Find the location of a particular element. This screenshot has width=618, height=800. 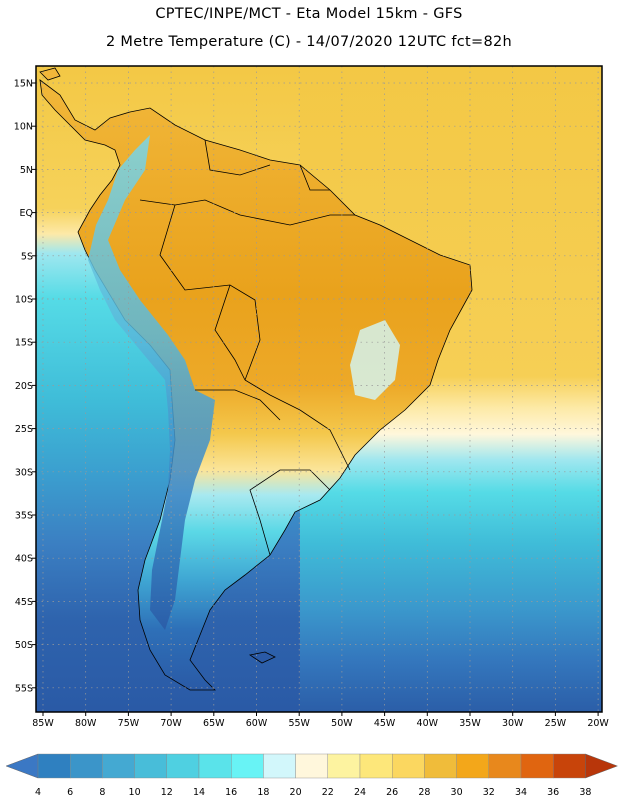

lat-label: 10S is located at coordinates (24, 300).